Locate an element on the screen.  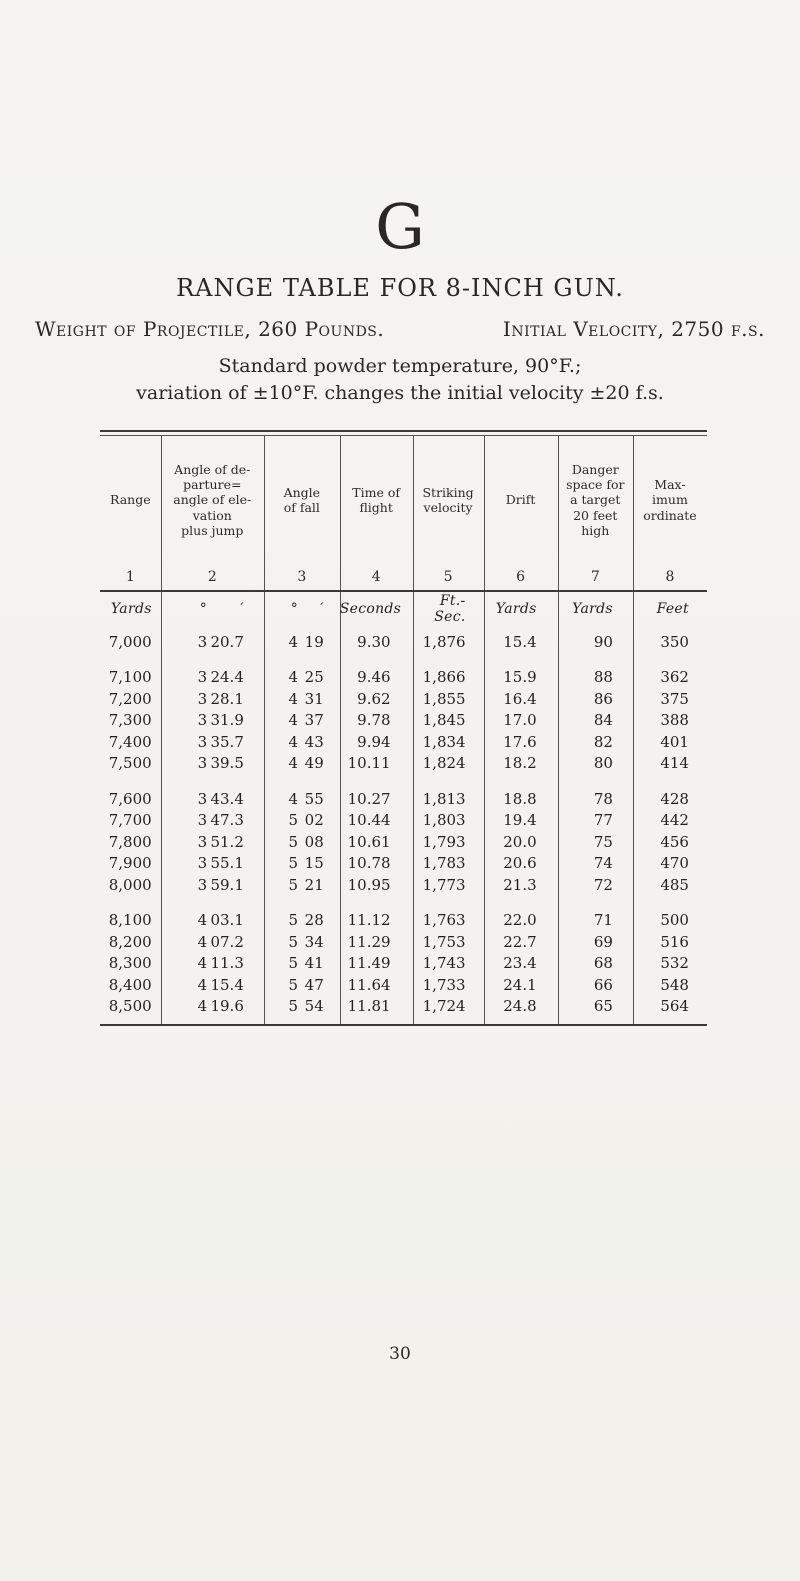
angle-cell: 3 51.2 is located at coordinates (212, 842).